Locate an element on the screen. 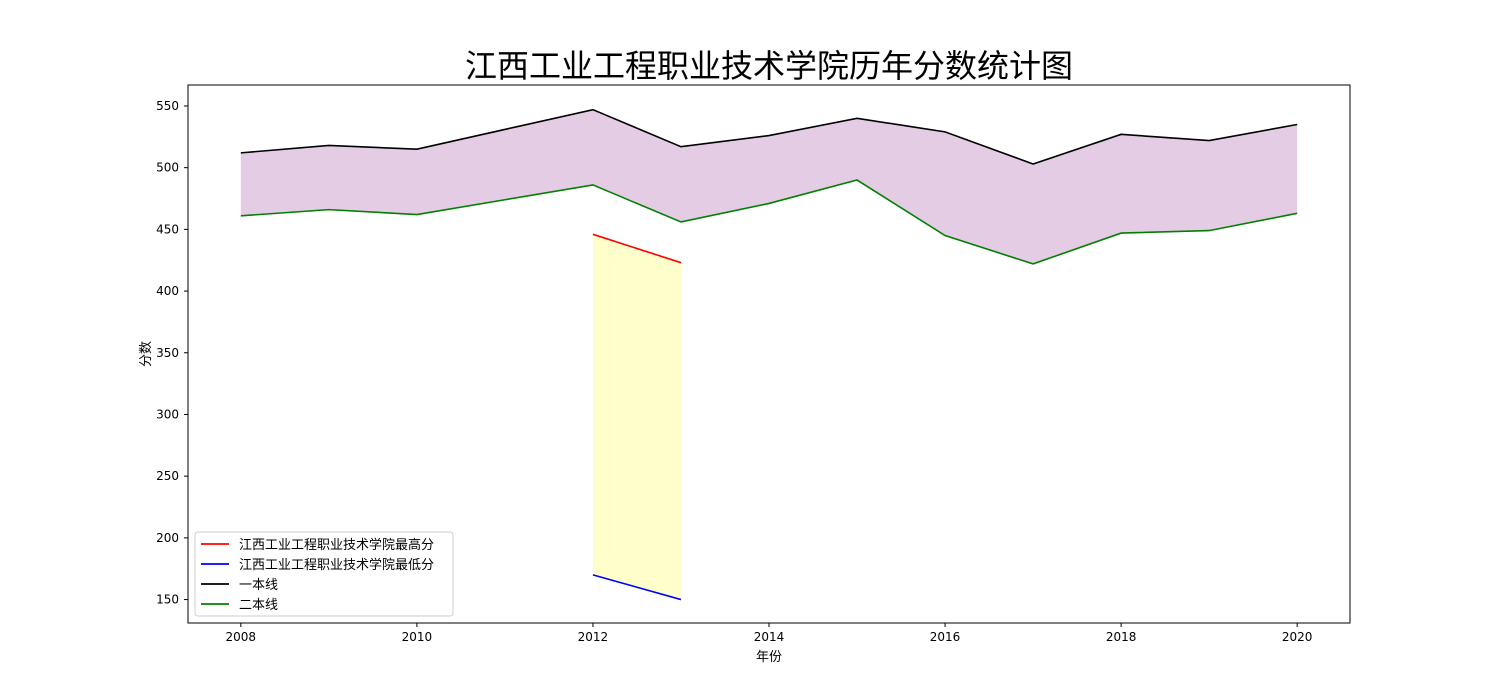 Image resolution: width=1500 pixels, height=700 pixels. y-axis: 150 200 250 300 350 400 450 500 550 is located at coordinates (172, 353).